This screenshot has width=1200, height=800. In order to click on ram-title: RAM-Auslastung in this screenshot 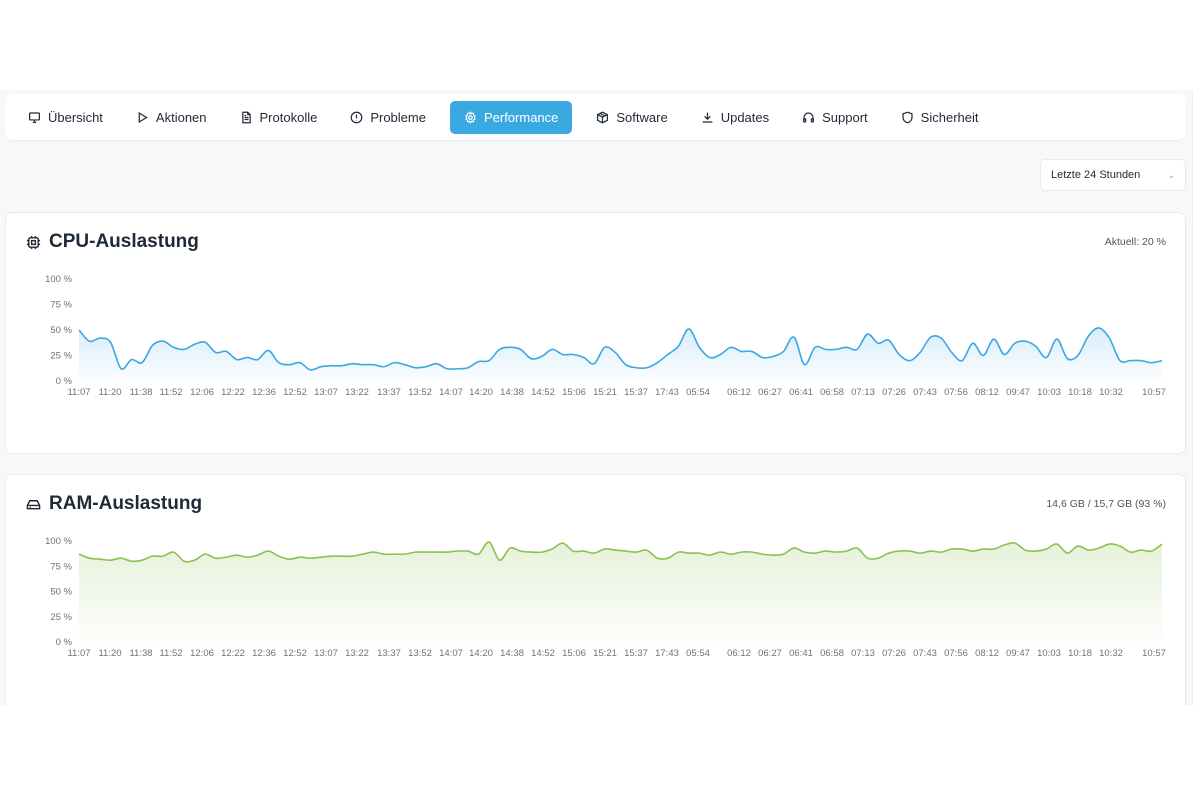, I will do `click(126, 503)`.